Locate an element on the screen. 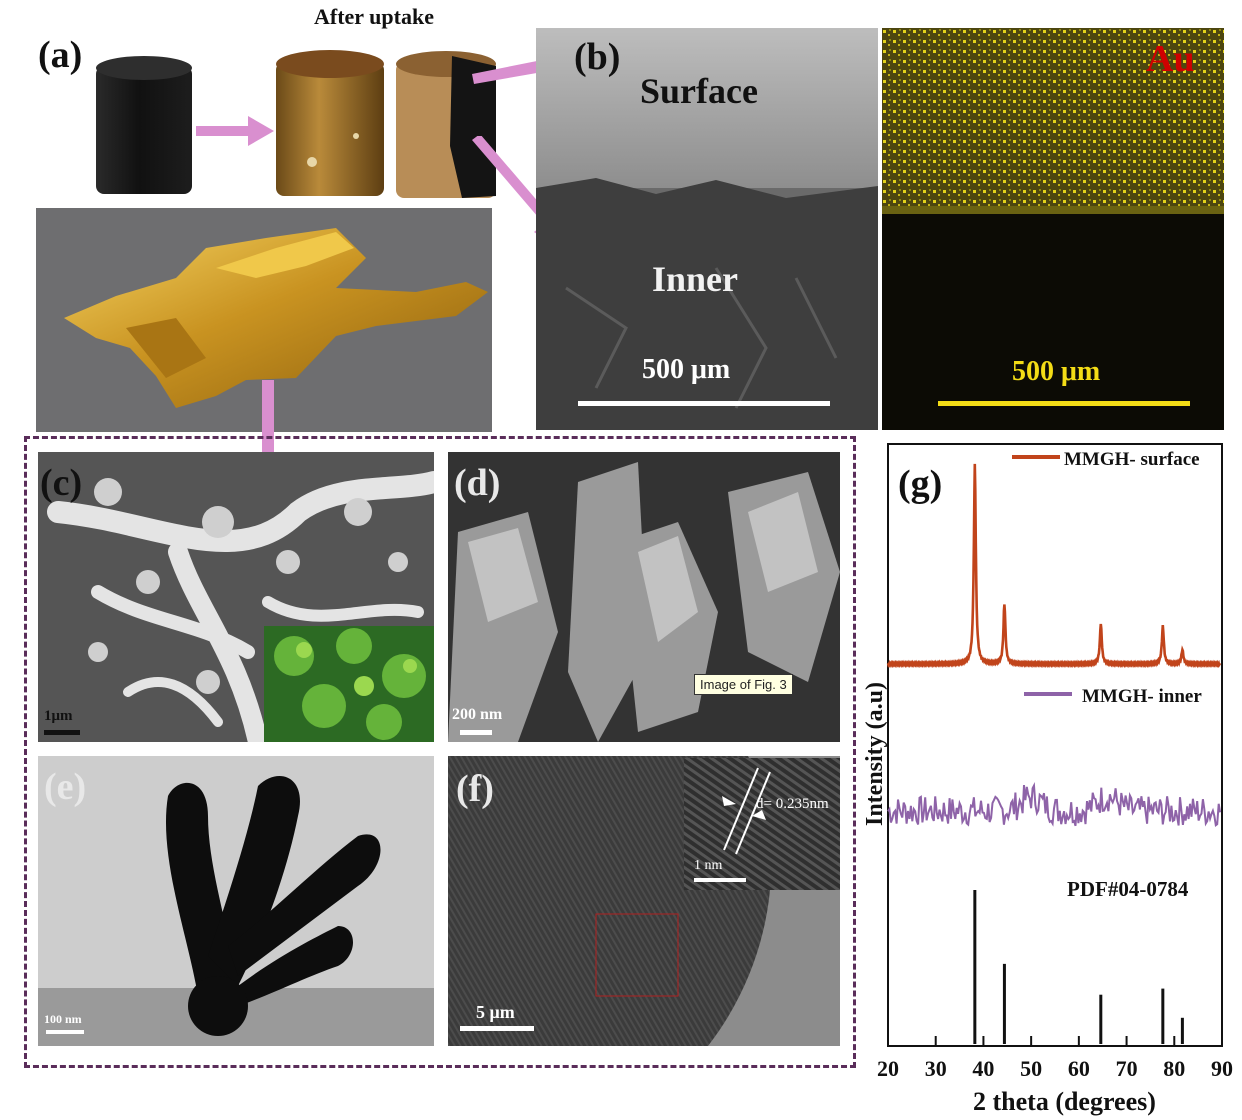  panel-b-label: (b) is located at coordinates (597, 57).